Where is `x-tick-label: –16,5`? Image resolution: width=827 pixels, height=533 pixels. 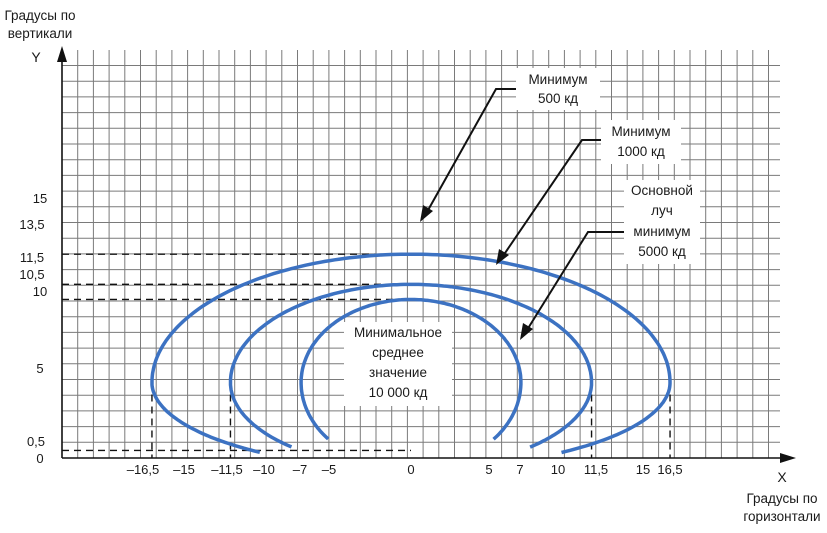 x-tick-label: –16,5 is located at coordinates (143, 469).